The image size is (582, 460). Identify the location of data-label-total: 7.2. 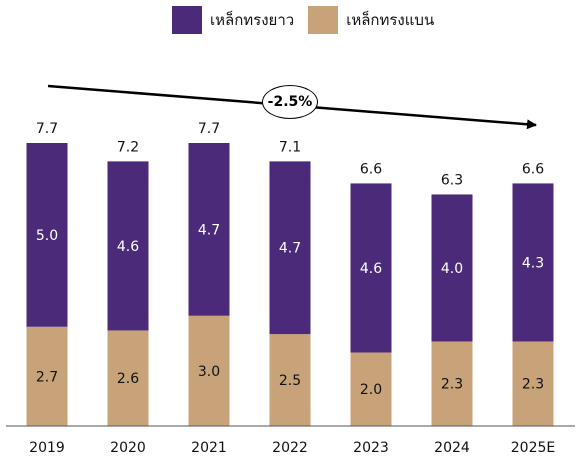
(128, 147).